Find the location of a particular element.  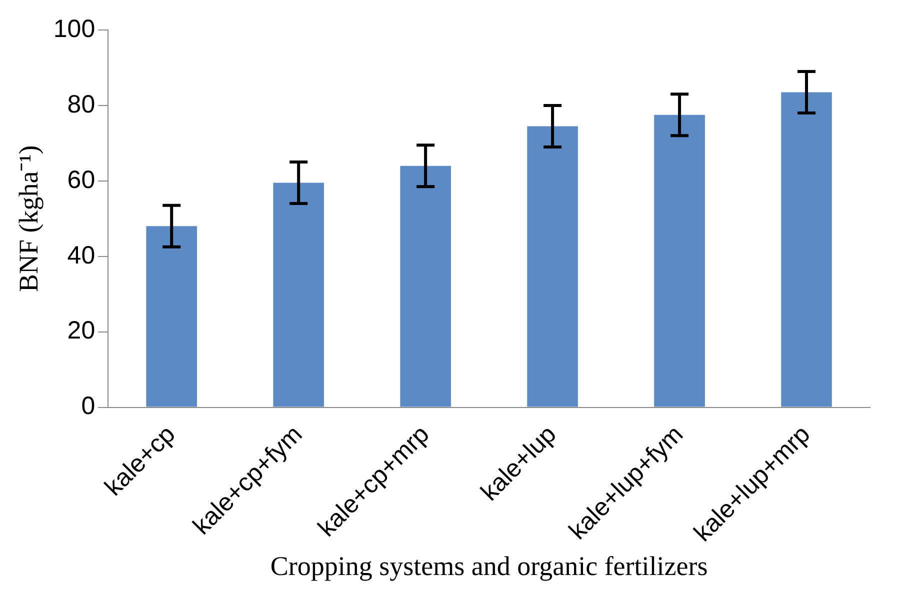

y-tick-label: 60 is located at coordinates (81, 180).